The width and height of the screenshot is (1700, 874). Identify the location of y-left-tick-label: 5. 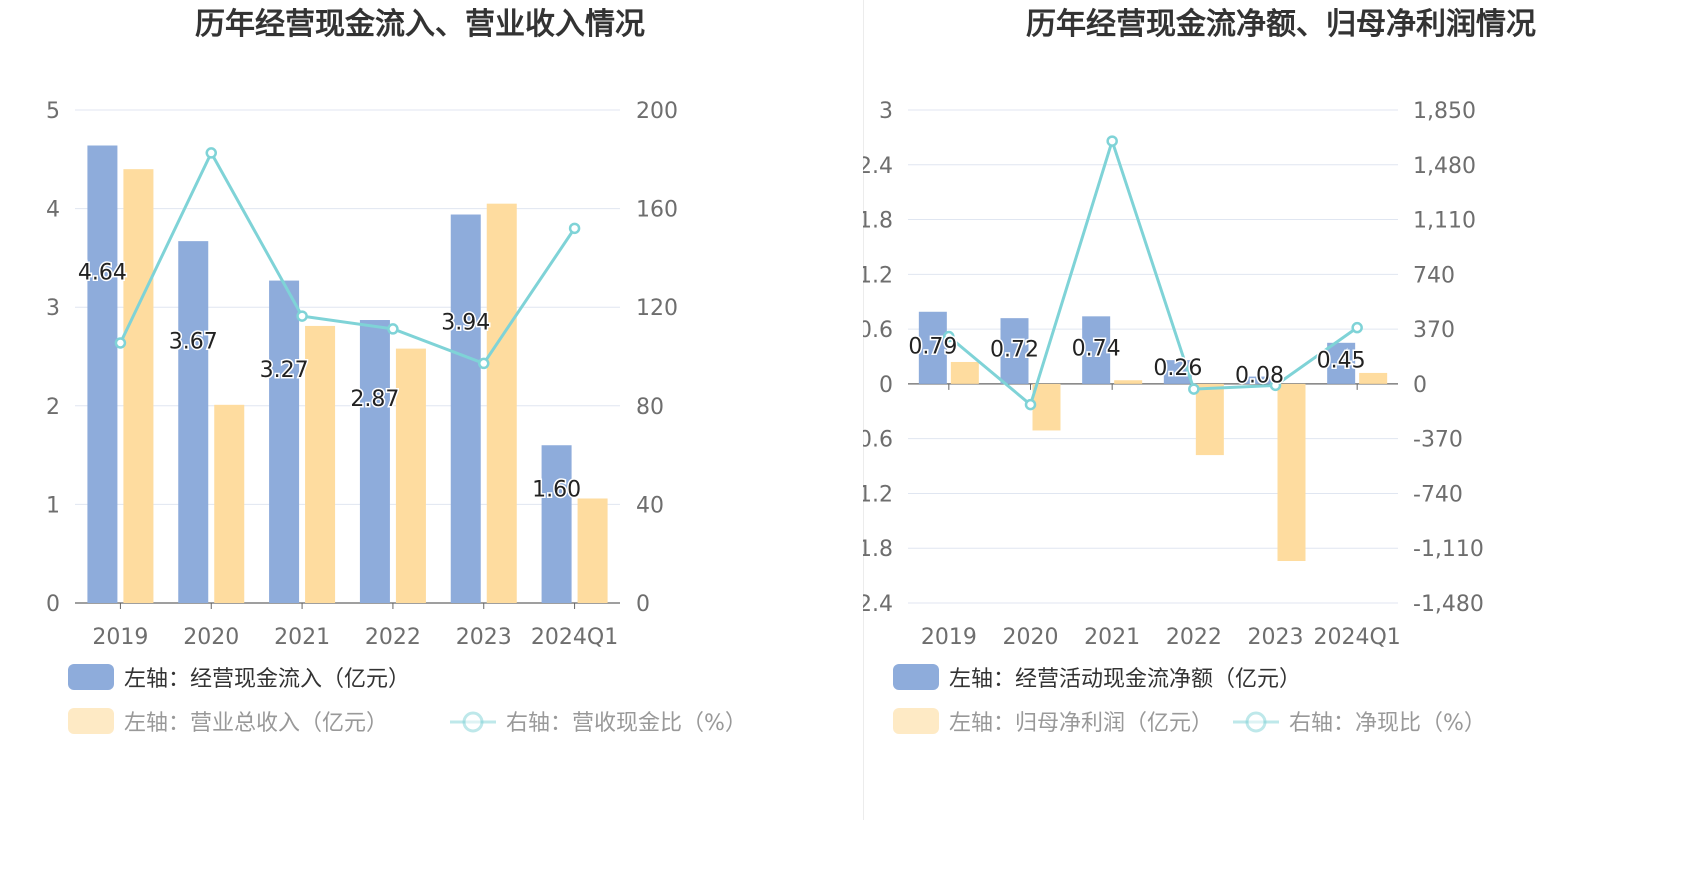
(53, 111).